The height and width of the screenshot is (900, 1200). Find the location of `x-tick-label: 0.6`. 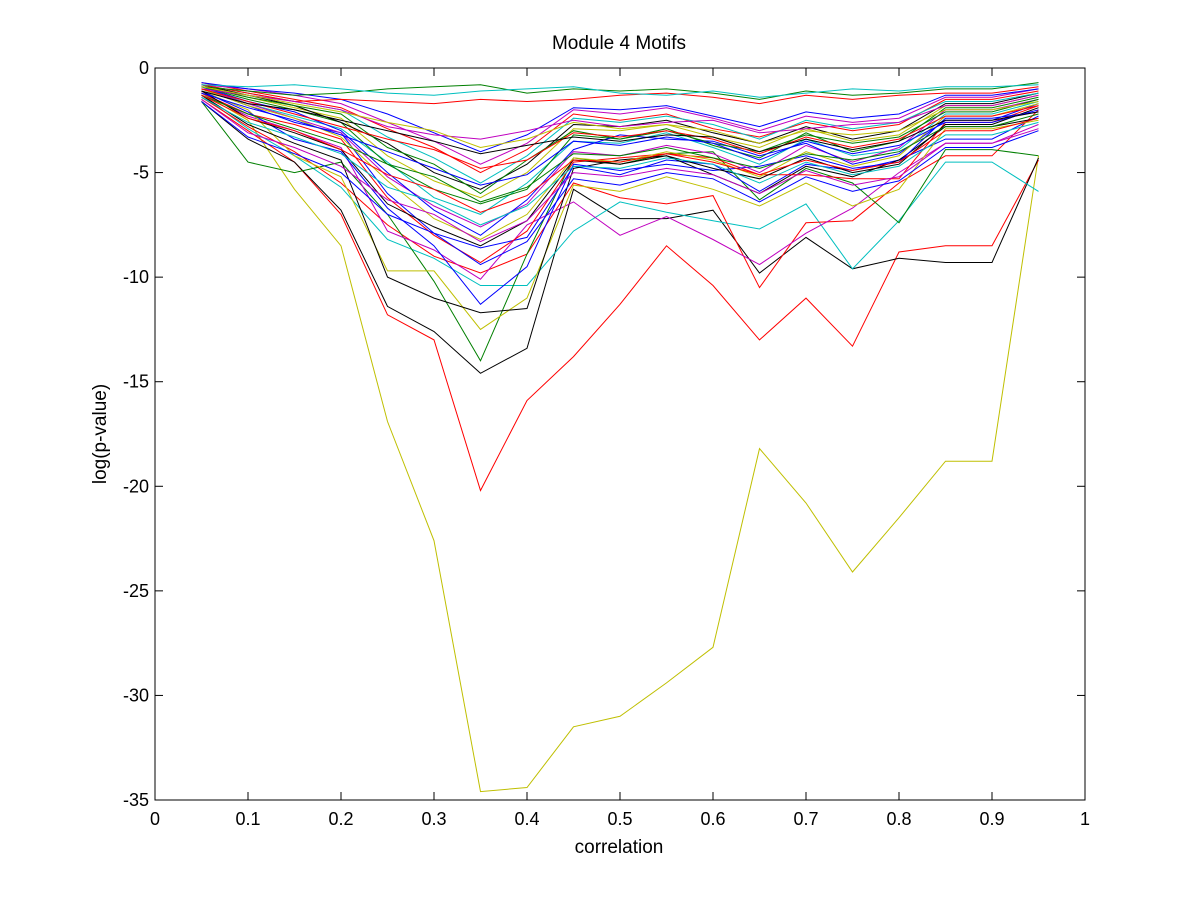

x-tick-label: 0.6 is located at coordinates (712, 819).